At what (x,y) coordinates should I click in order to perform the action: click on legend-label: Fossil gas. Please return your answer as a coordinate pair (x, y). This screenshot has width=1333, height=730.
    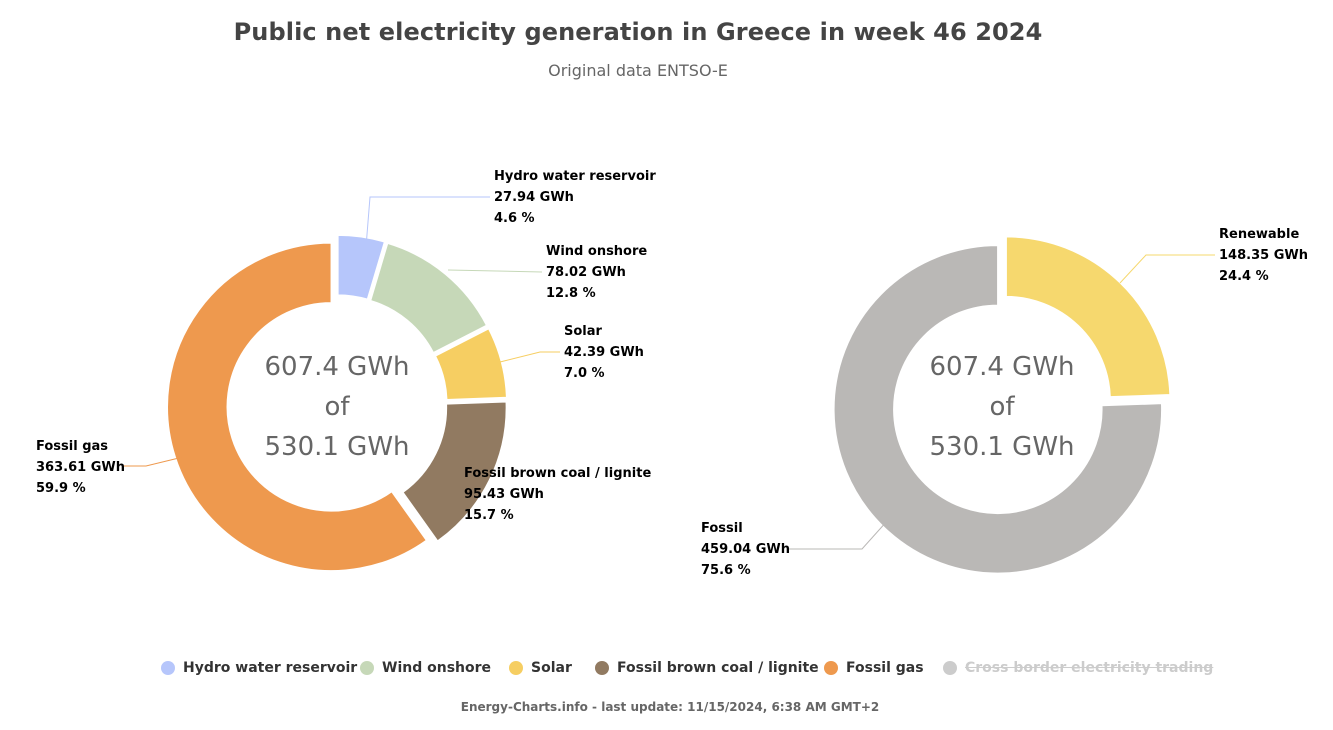
    Looking at the image, I should click on (885, 668).